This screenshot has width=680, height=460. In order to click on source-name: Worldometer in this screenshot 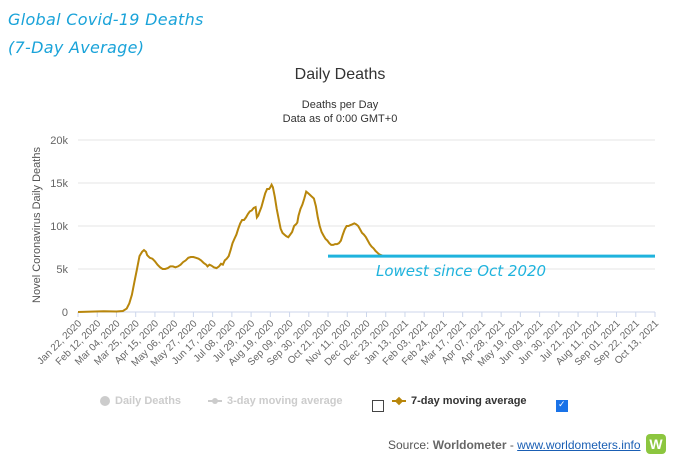, I will do `click(469, 445)`.